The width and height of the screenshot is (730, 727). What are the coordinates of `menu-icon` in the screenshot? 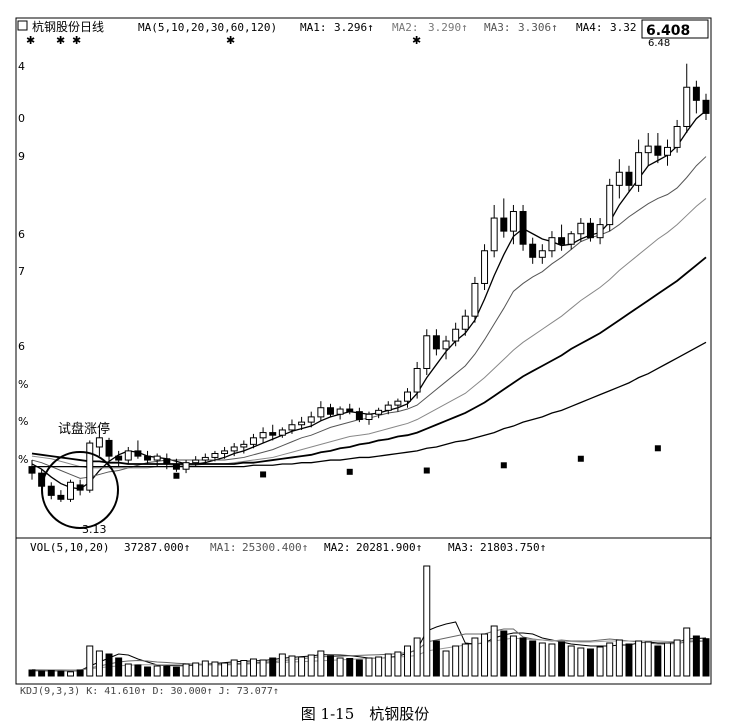 It's located at (22, 25).